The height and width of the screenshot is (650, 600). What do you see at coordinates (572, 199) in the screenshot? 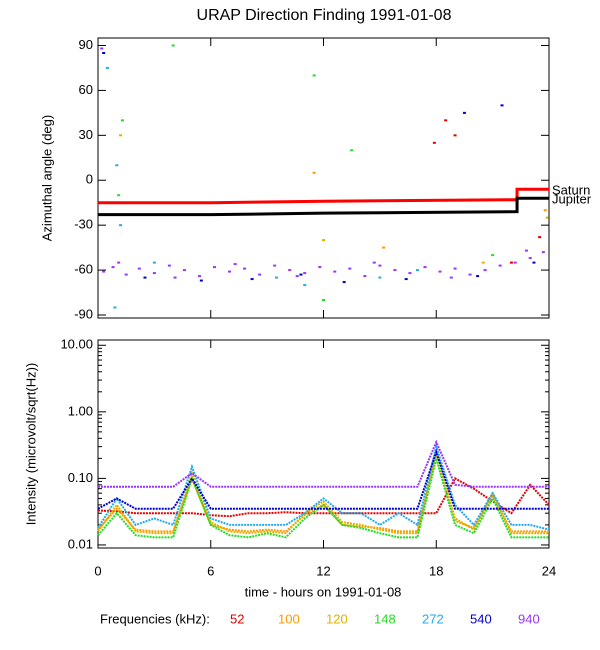
I see `planet-label: Jupiter` at bounding box center [572, 199].